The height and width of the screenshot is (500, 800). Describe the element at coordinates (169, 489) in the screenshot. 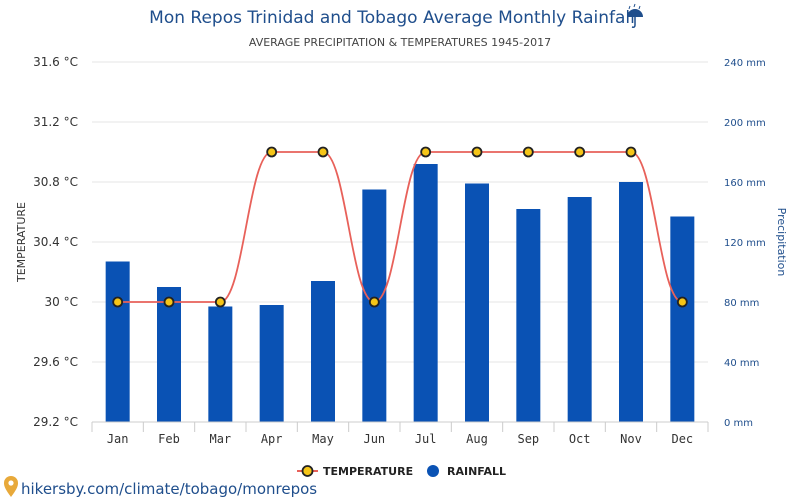

I see `source-link: hikersby.com/climate/tobago/monrepos` at that location.